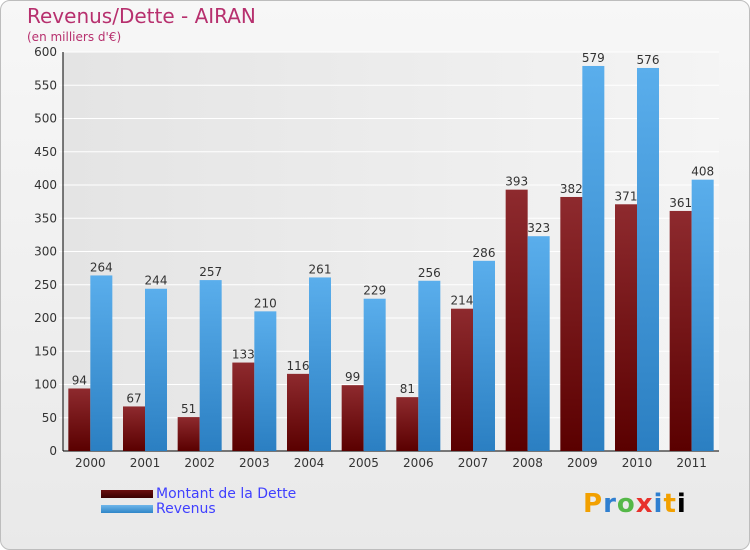  I want to click on x-tick-label: 2006, so click(418, 463).